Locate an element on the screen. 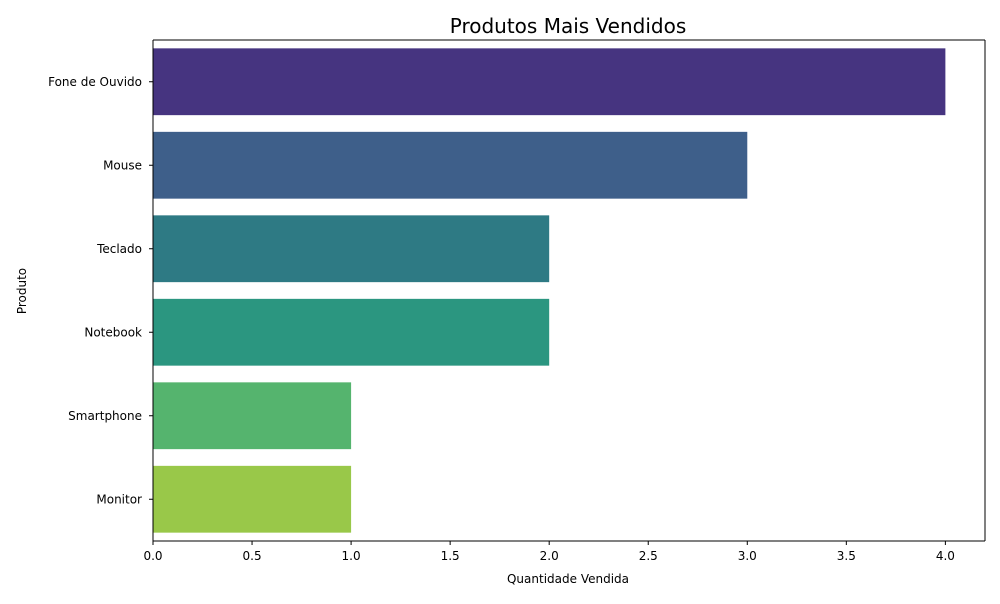 This screenshot has width=1000, height=604. y-axis-label: Produto is located at coordinates (22, 291).